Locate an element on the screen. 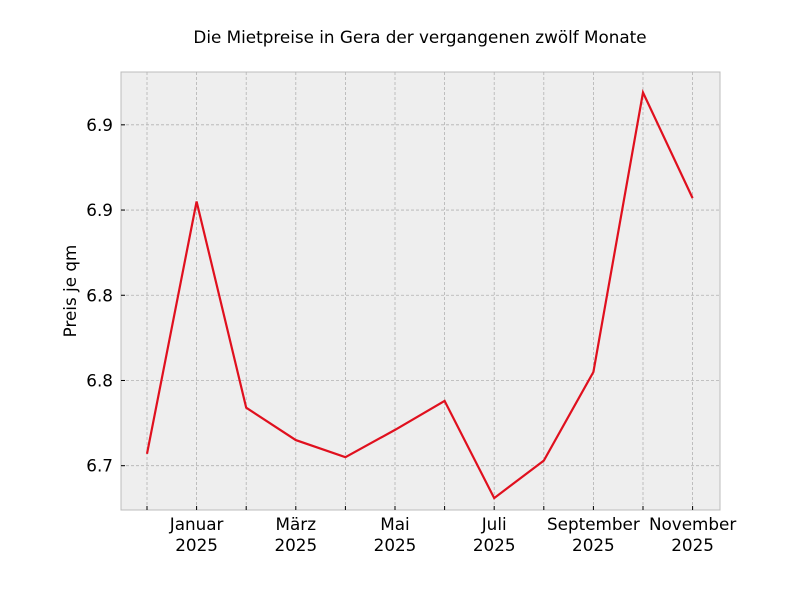 The image size is (800, 600). x-tick-label: Januar is located at coordinates (196, 524).